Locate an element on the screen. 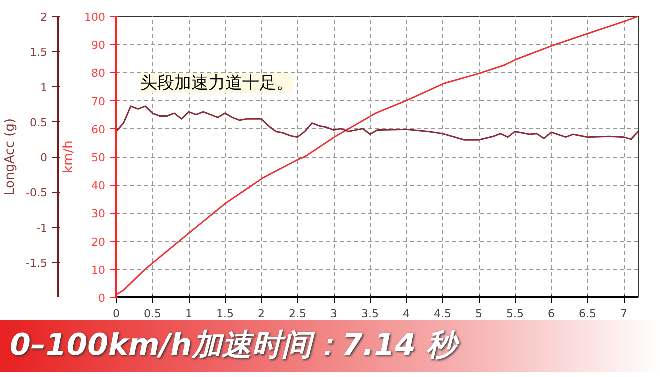 This screenshot has height=377, width=660. x-tick-label: 2 is located at coordinates (261, 314).